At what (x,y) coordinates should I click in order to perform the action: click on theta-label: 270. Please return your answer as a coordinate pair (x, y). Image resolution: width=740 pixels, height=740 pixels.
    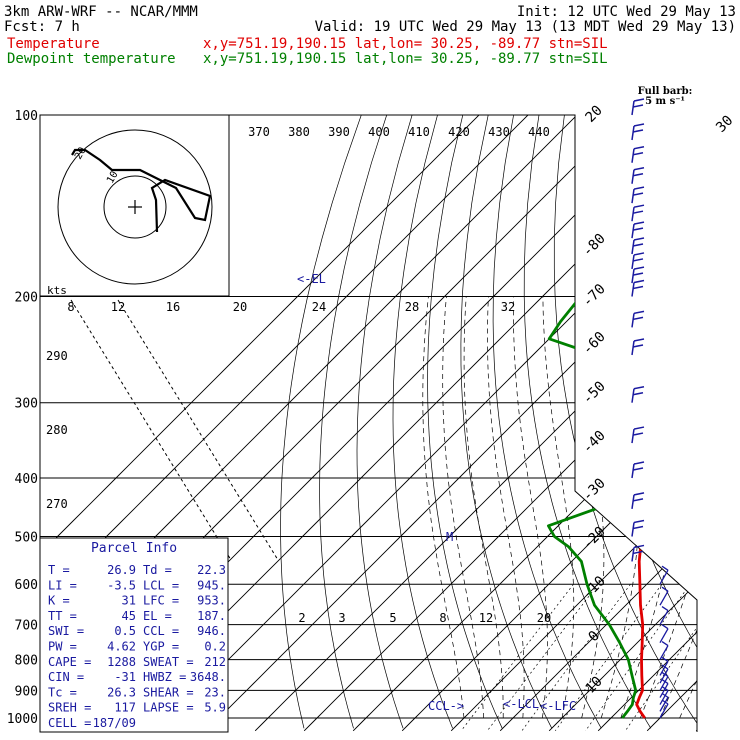
    Looking at the image, I should click on (57, 504).